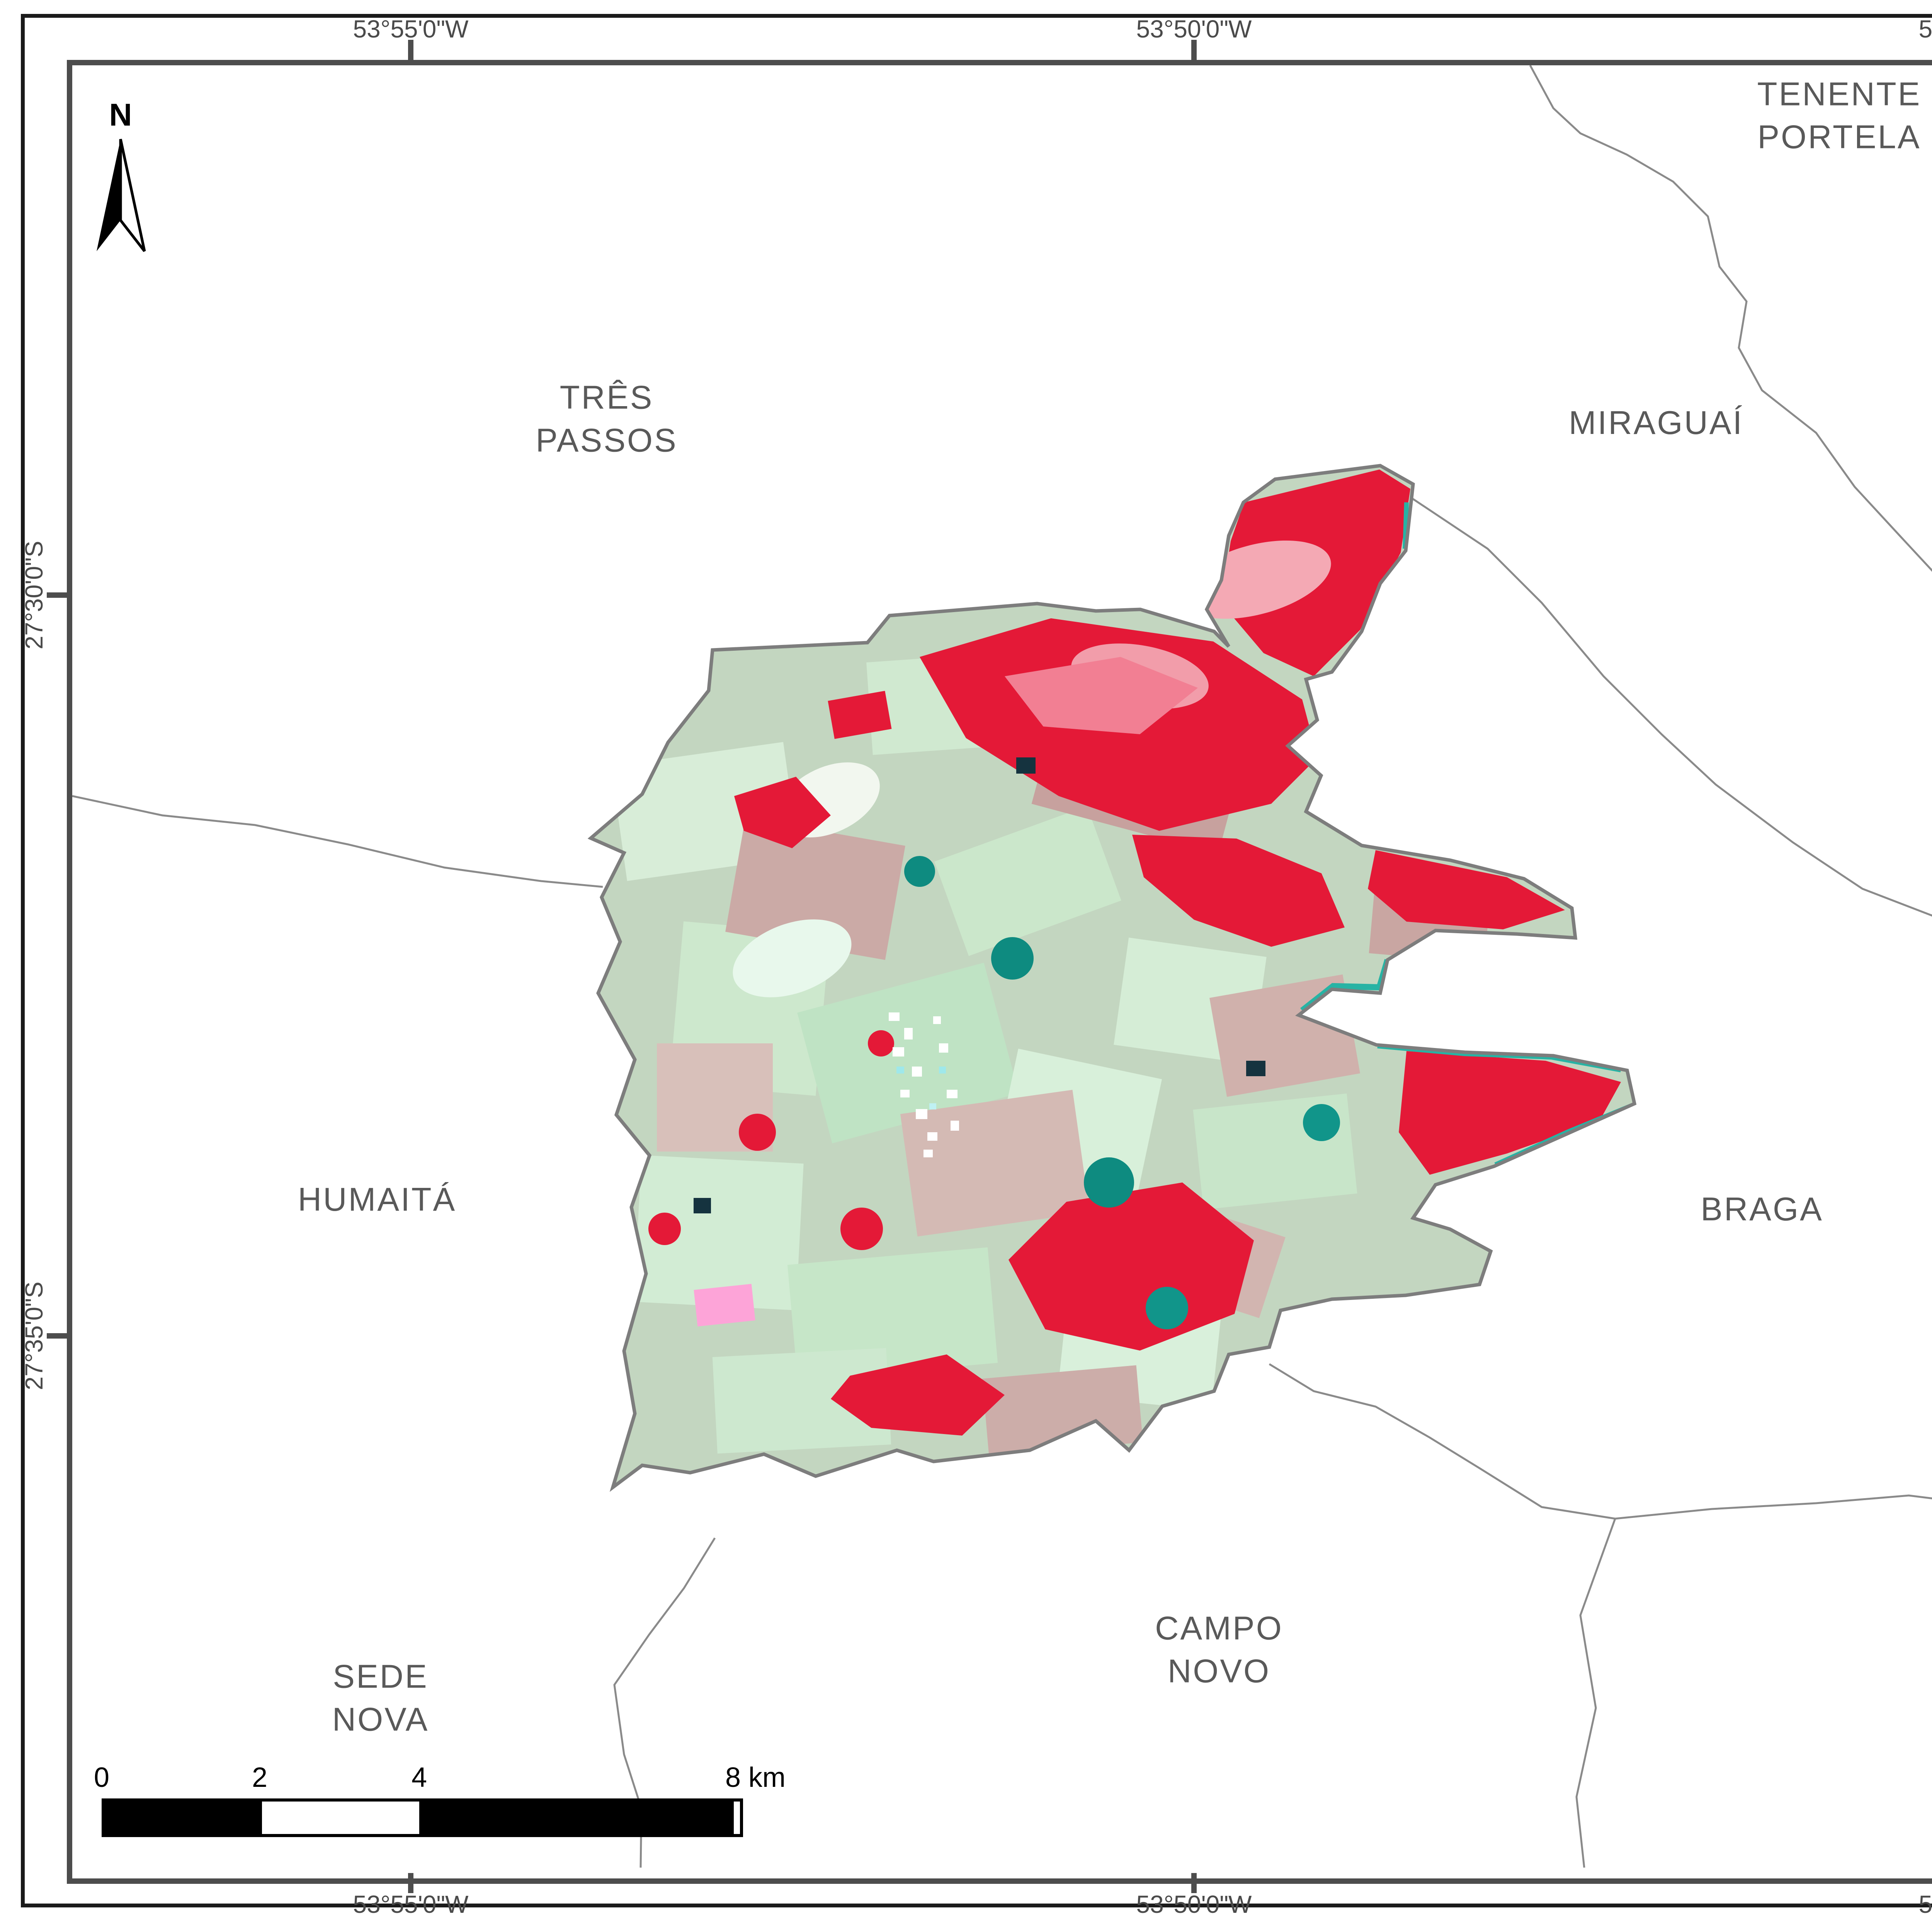 The width and height of the screenshot is (1932, 1919). What do you see at coordinates (411, 1904) in the screenshot?
I see `coord-label-bottom-1: 53°55'0"W` at bounding box center [411, 1904].